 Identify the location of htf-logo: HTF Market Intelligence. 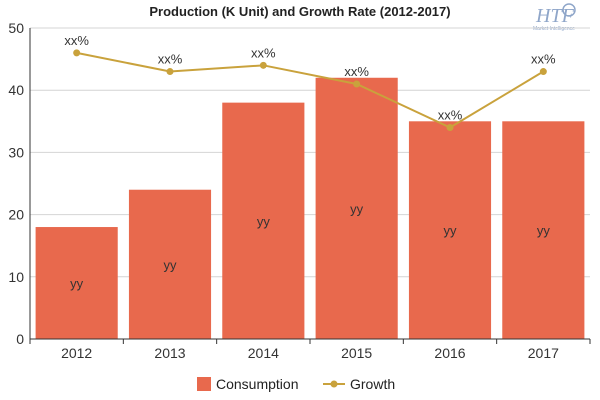
(554, 17).